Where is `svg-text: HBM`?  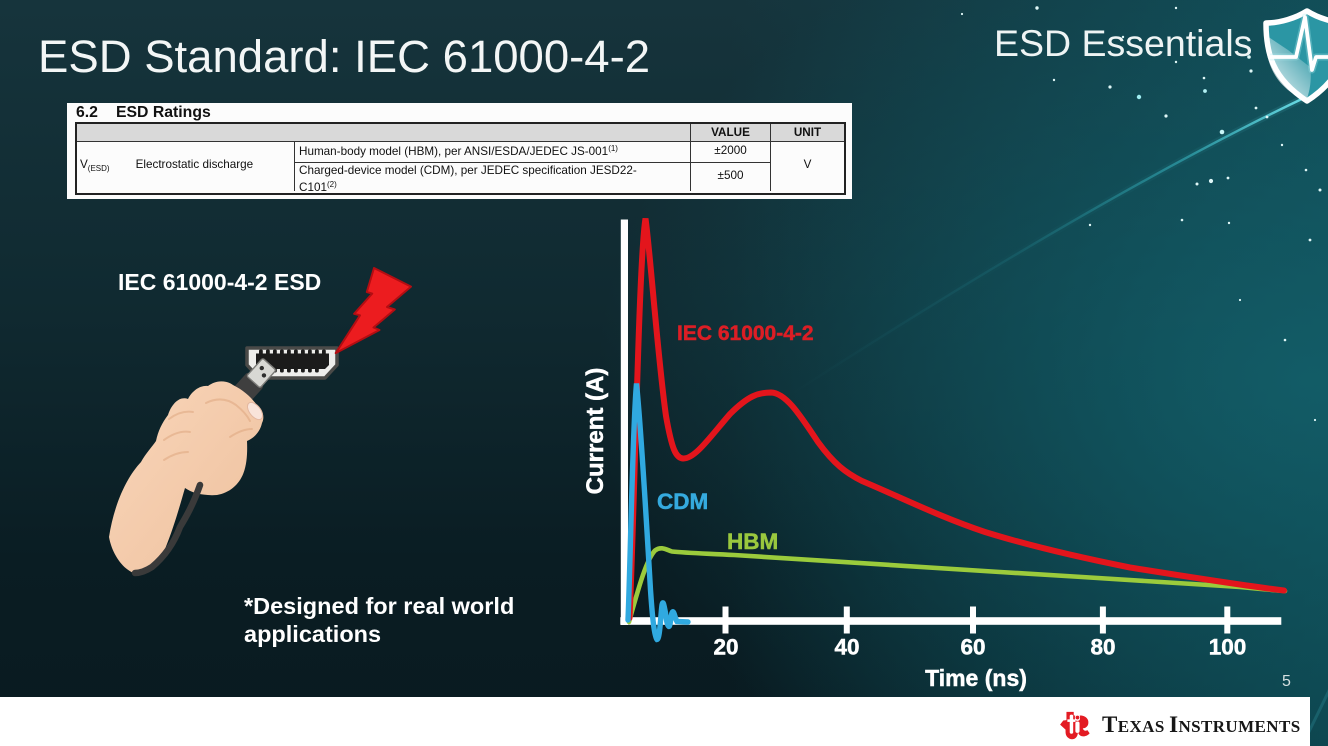 svg-text: HBM is located at coordinates (752, 541).